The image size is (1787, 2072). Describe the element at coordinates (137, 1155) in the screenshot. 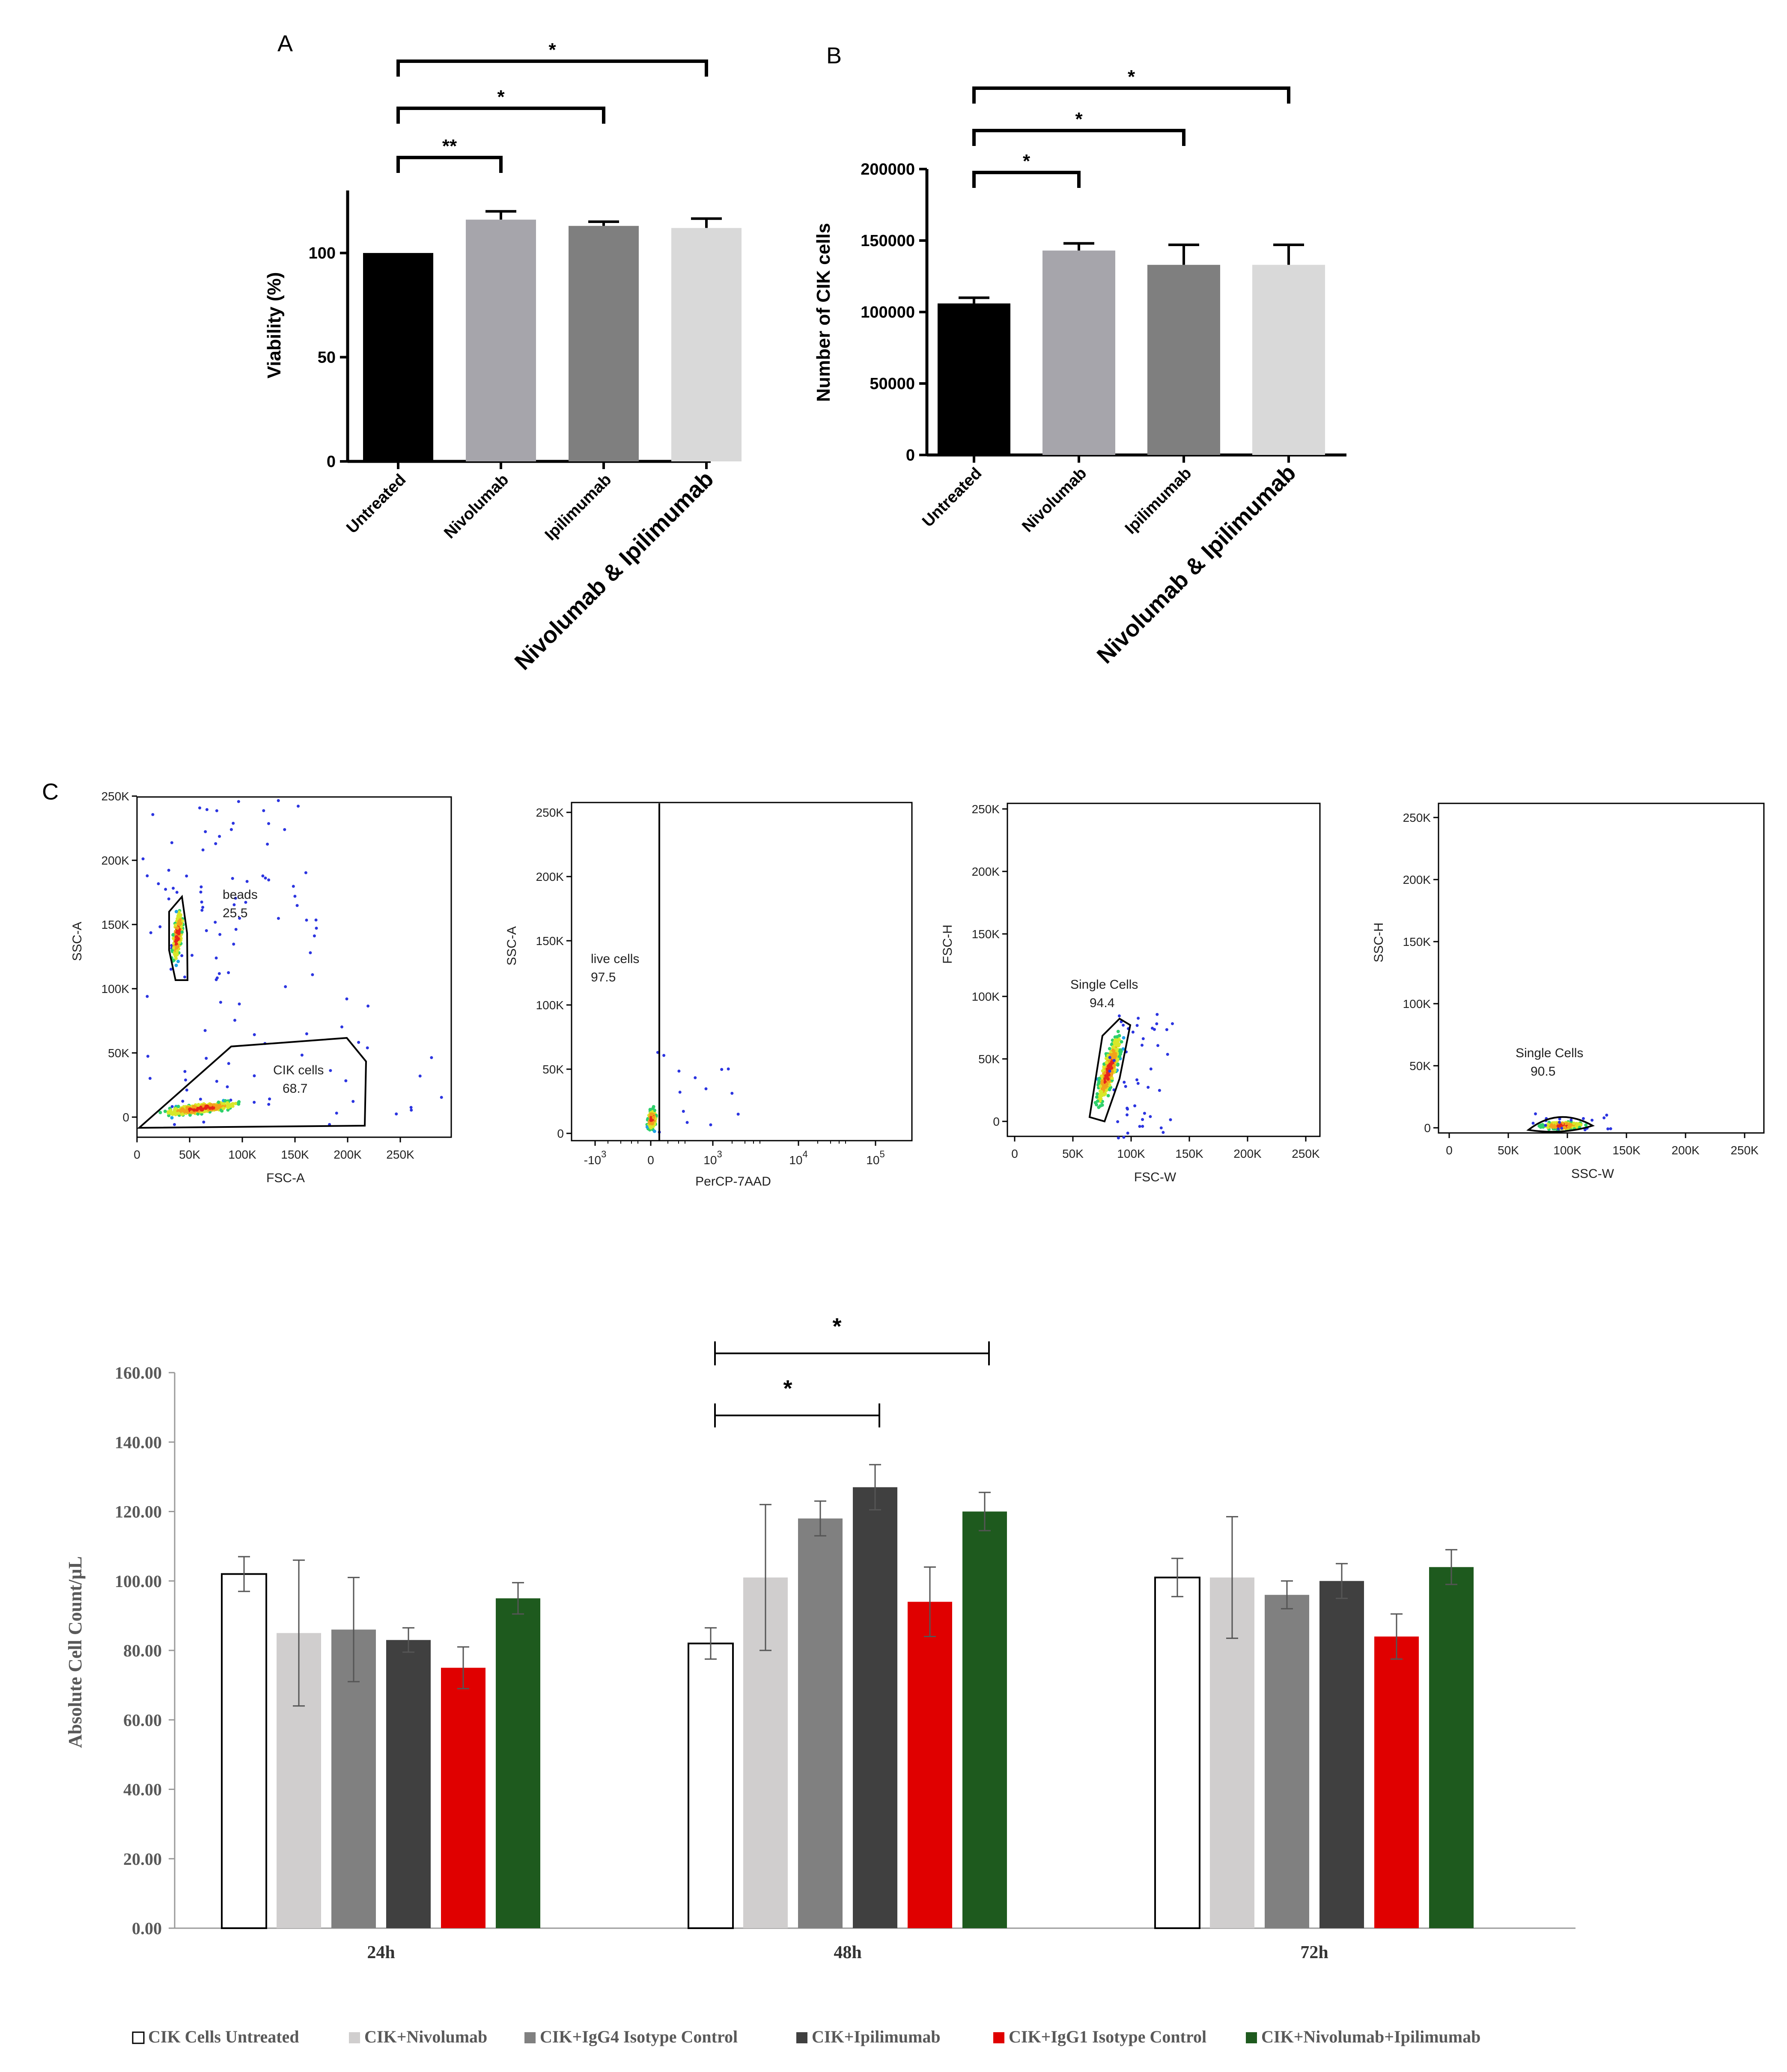

I see `x-tick-label: 0` at that location.